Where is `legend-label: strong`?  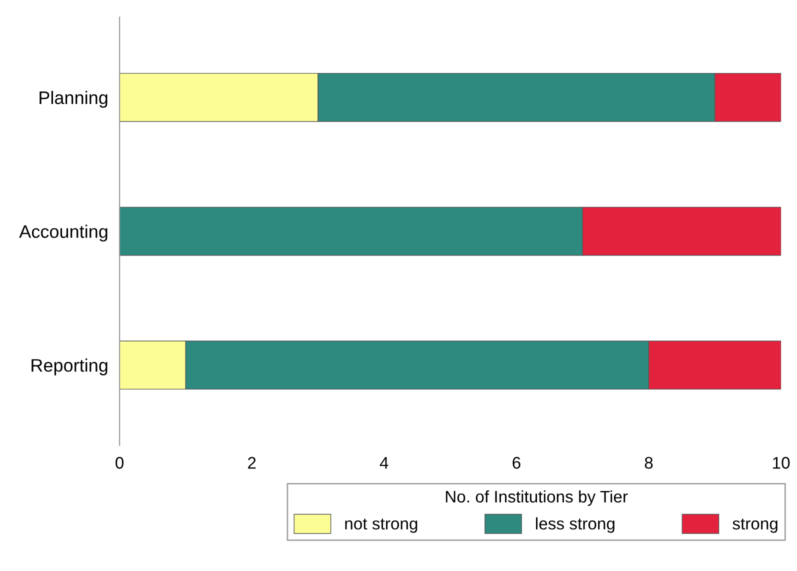 legend-label: strong is located at coordinates (755, 525).